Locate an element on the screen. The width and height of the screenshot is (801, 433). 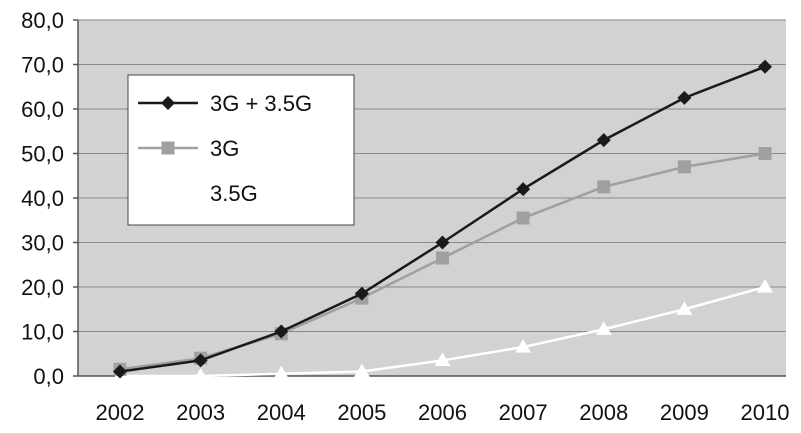
x-axis-ticks: 2002 2003 2004 2005 2006 2007 2008 2009 2010 is located at coordinates (443, 412).